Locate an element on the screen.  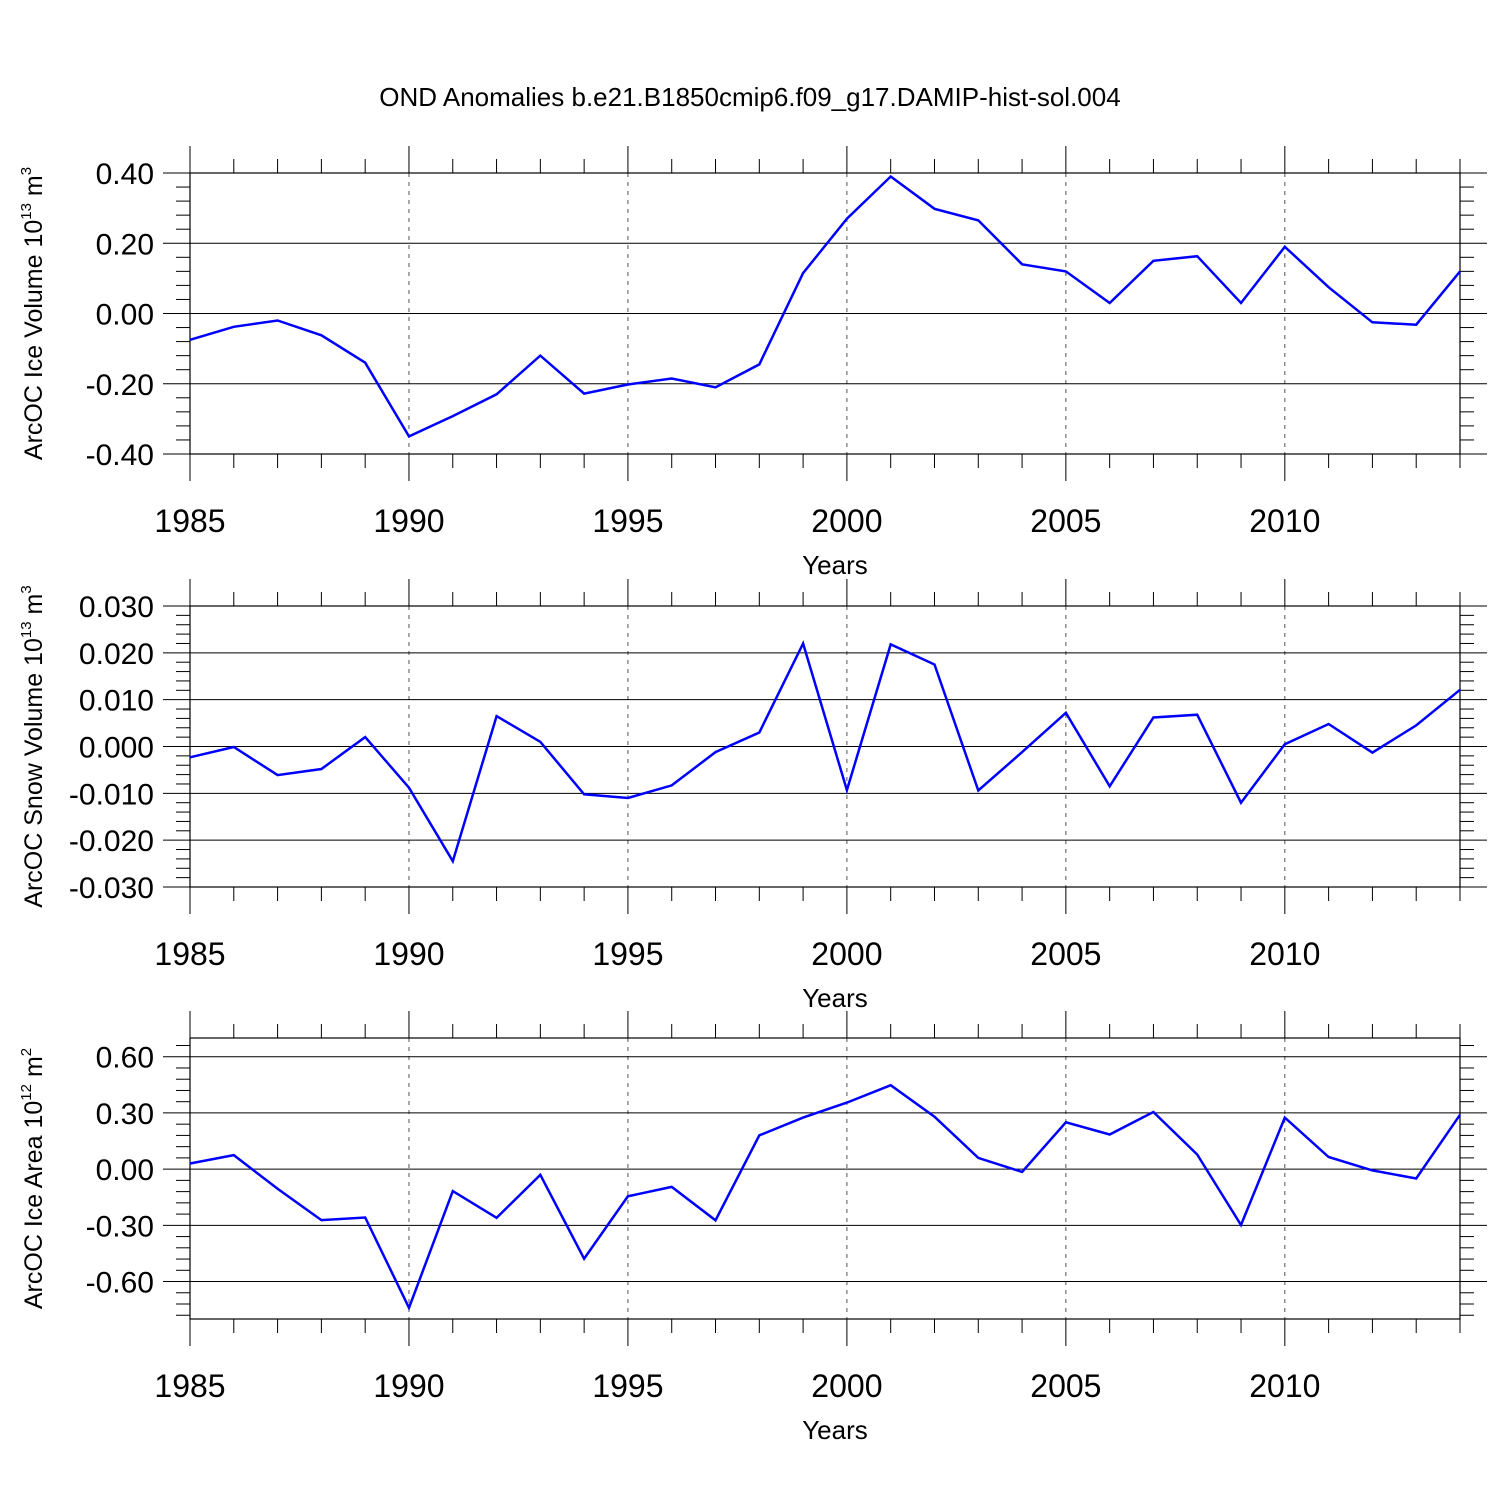
y-tick-label: 0.60 is located at coordinates (125, 1058).